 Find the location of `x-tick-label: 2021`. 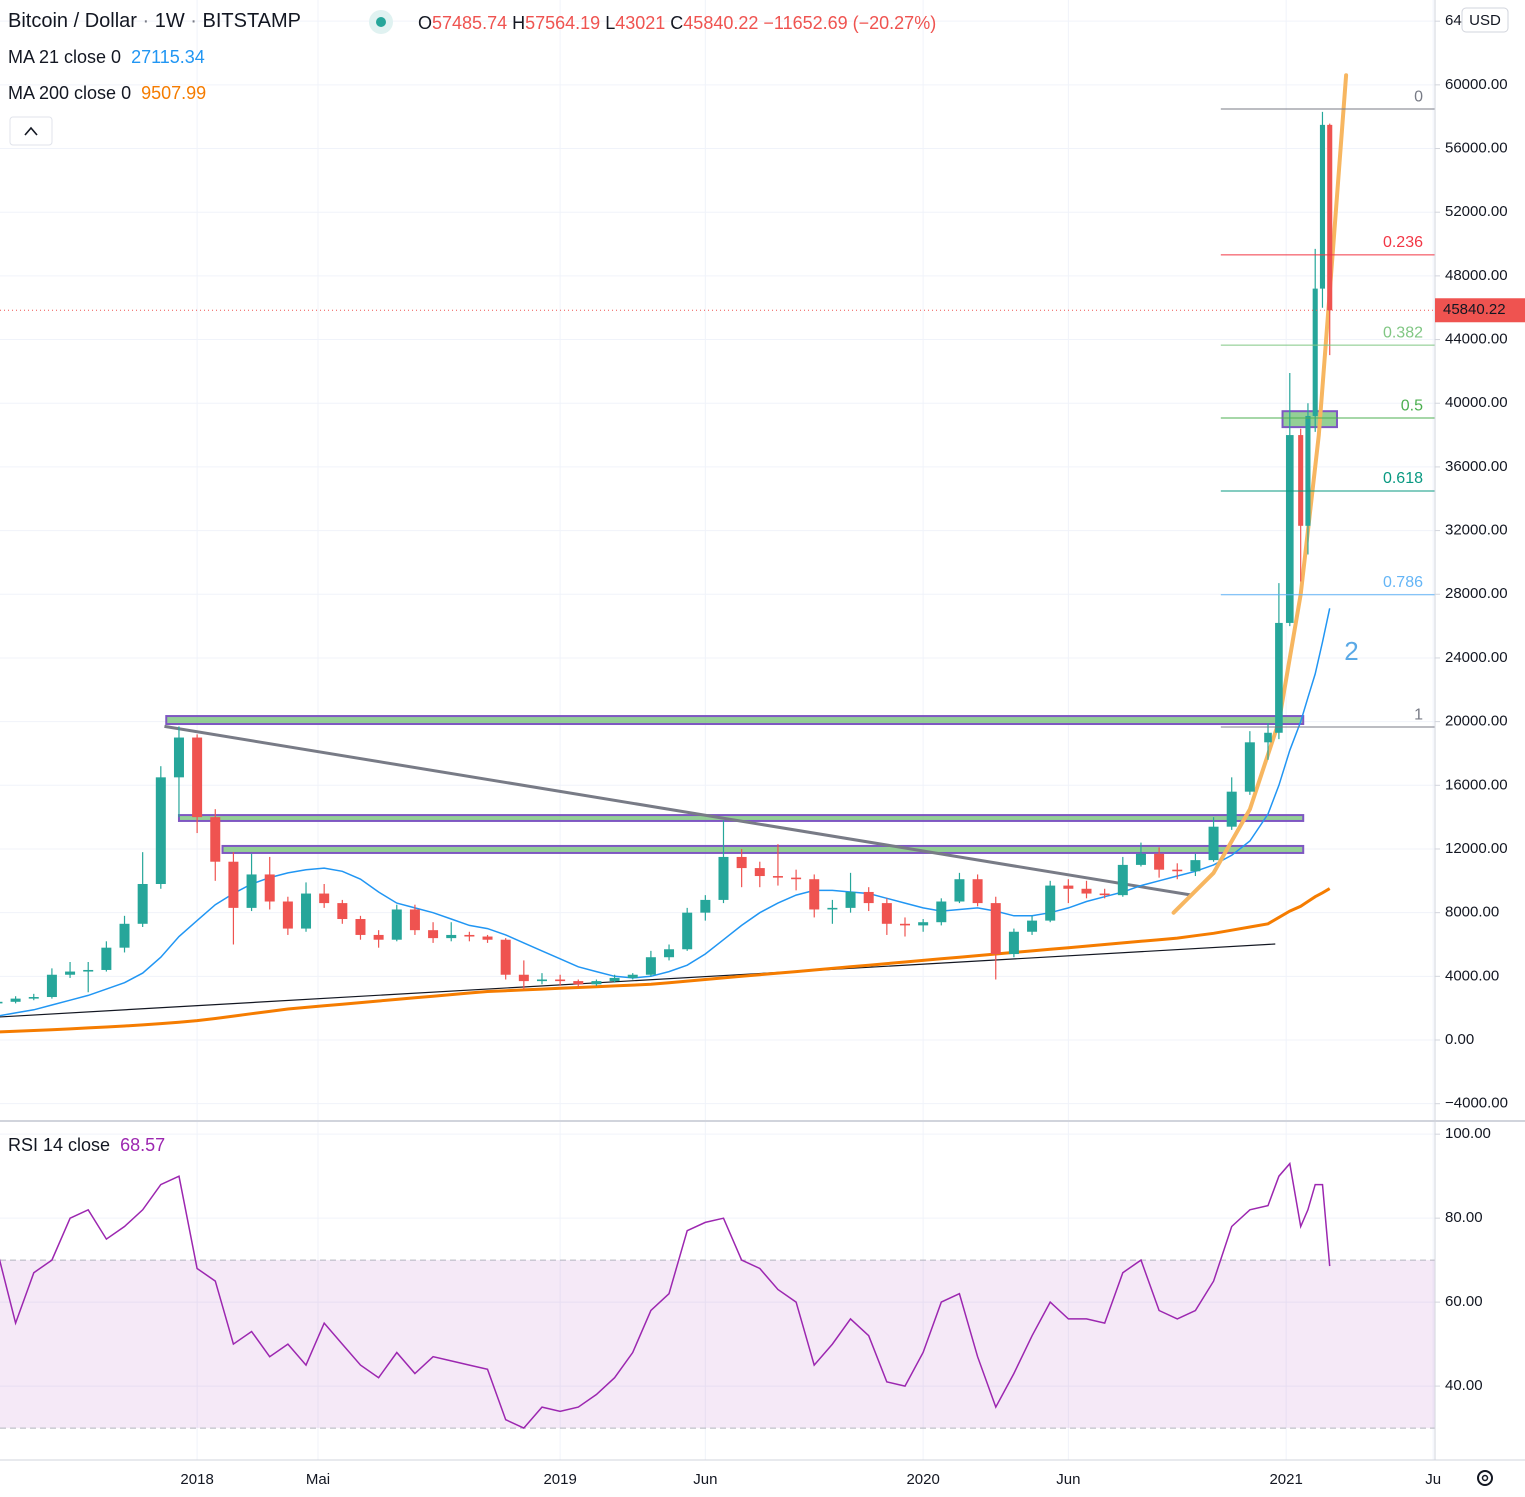

x-tick-label: 2021 is located at coordinates (1285, 1479).